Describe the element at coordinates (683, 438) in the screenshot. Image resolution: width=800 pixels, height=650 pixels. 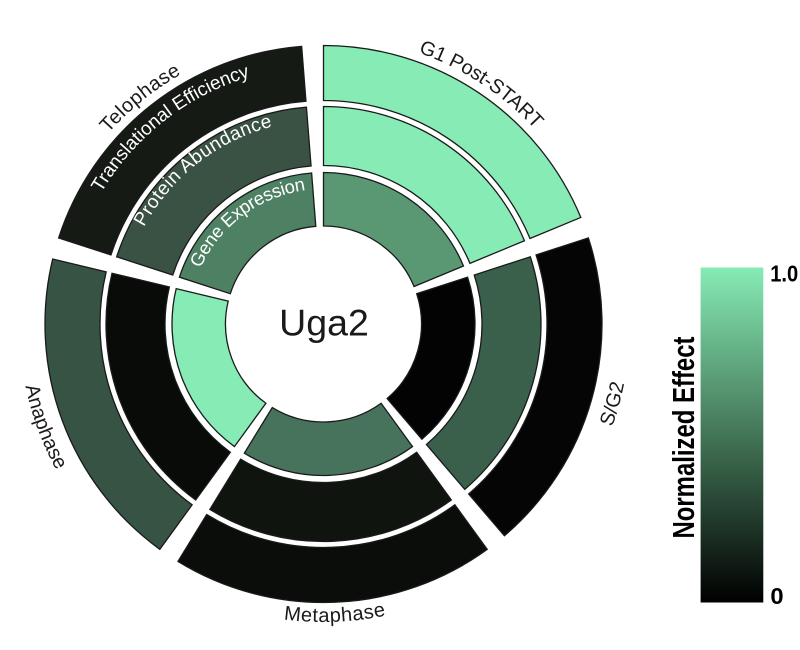
I see `svg-text: Normalized Effect` at that location.